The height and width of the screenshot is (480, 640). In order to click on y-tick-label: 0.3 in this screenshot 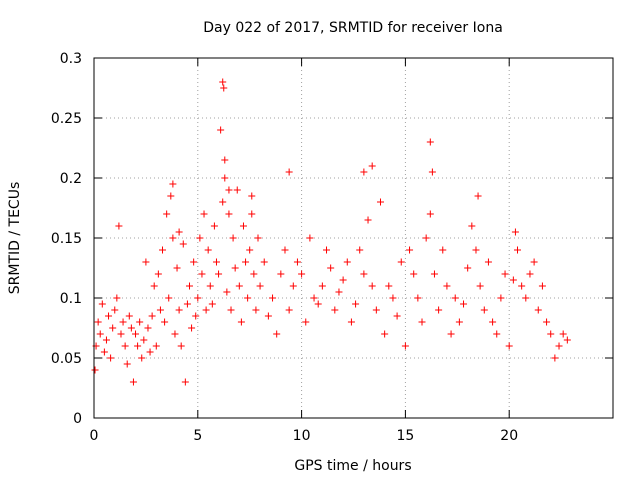, I will do `click(71, 59)`.